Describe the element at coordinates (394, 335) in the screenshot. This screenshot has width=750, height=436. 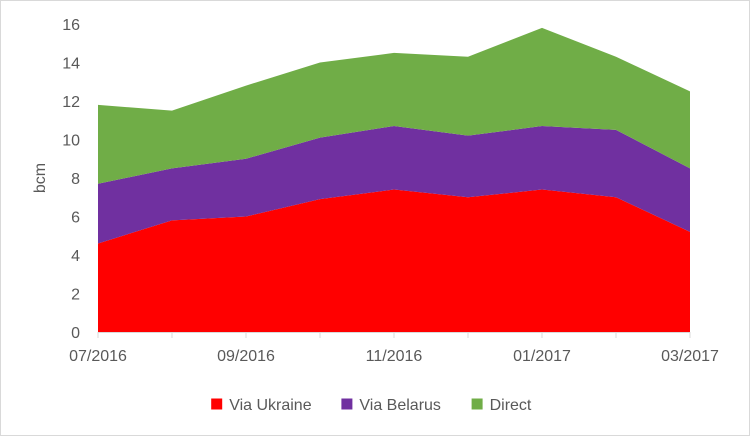
I see `x-axis-ticks` at that location.